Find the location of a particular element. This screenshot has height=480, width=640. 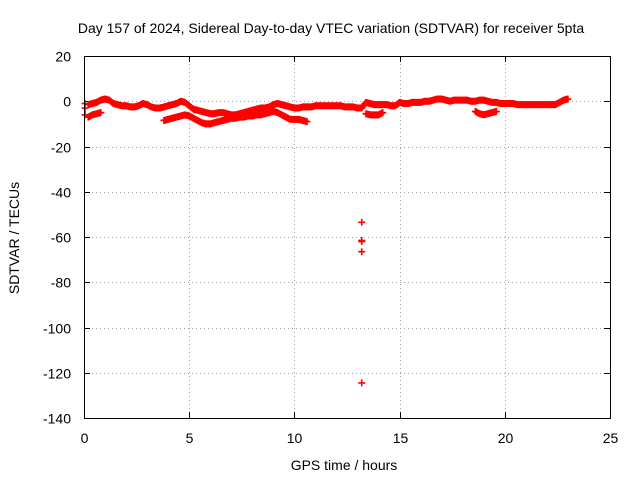

x-axis-label: GPS time / hours is located at coordinates (344, 465).